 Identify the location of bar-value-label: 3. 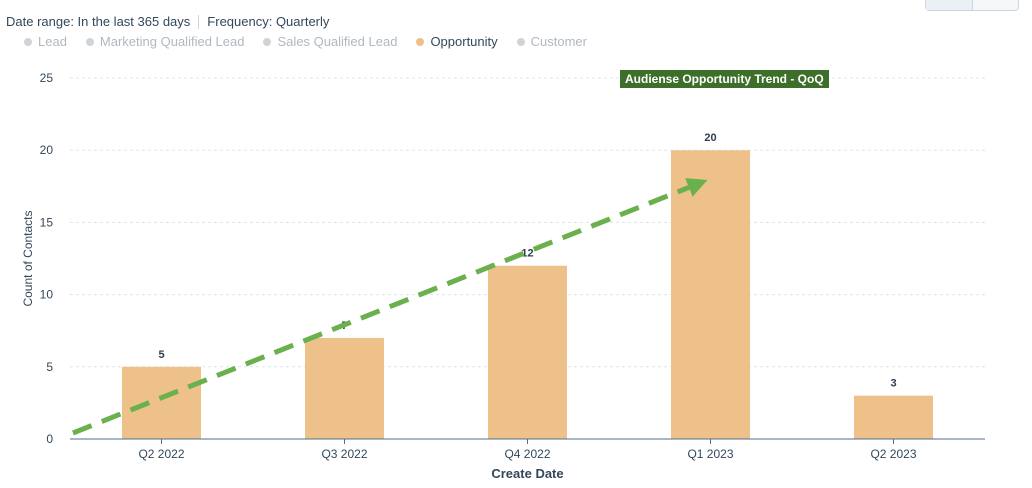
(893, 384).